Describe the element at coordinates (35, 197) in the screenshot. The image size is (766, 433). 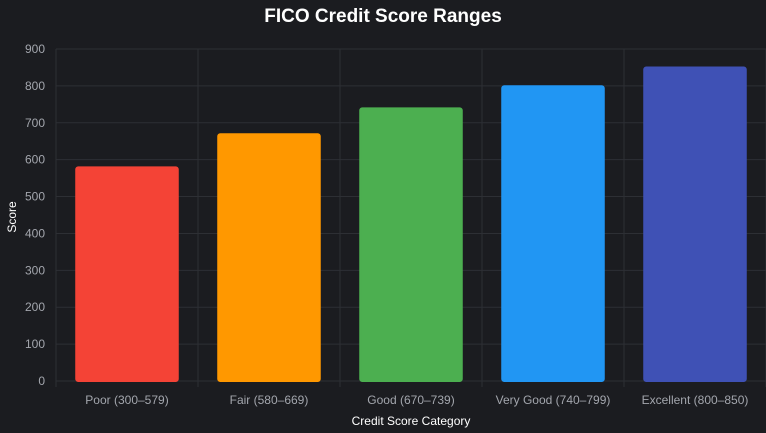
I see `y-tick-label: 500` at that location.